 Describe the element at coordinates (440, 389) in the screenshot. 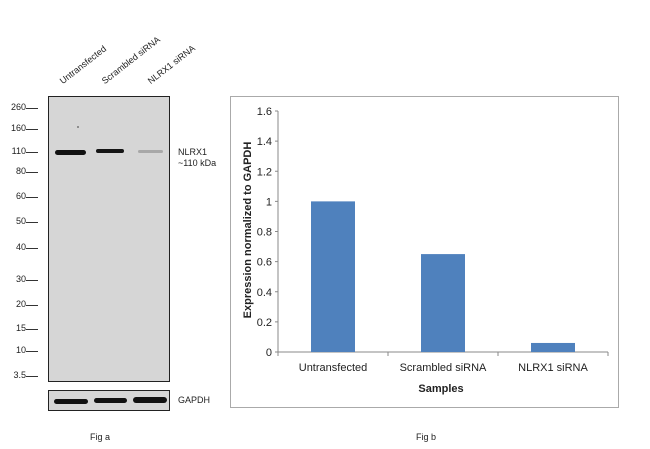

I see `x-axis-label: Samples` at that location.